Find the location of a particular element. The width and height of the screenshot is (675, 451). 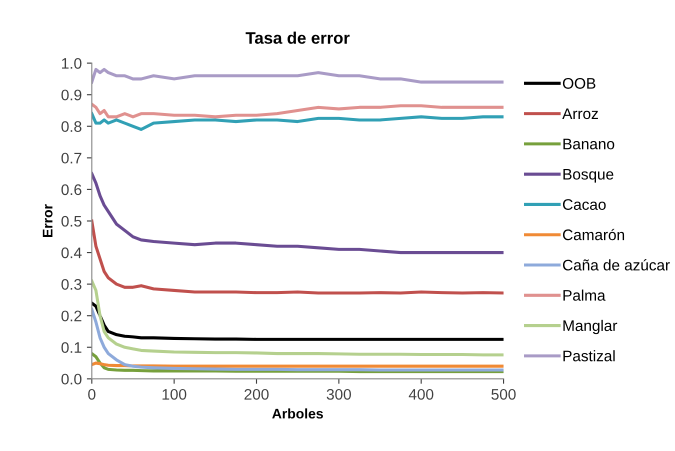

x-tick-label: 100 is located at coordinates (174, 394).